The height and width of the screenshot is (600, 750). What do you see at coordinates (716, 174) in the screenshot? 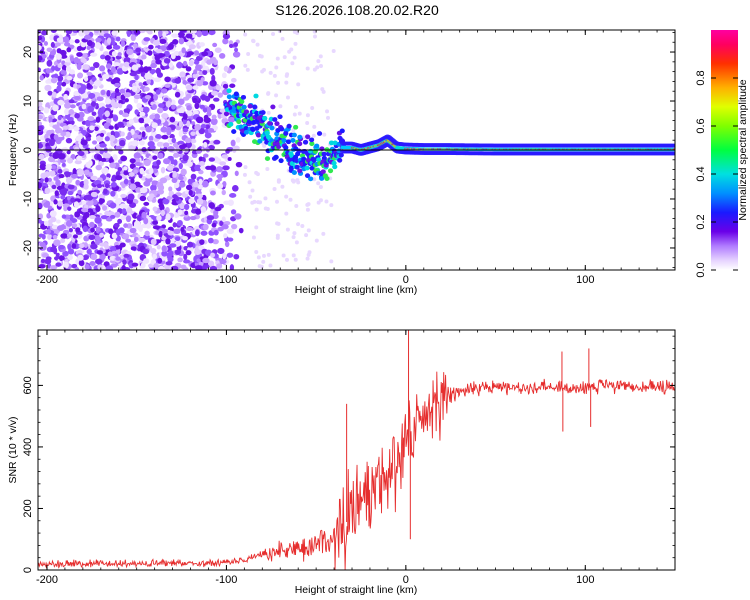
I see `colorbar-ticks: 0.0 0.2 0.4 0.6 0.8` at bounding box center [716, 174].